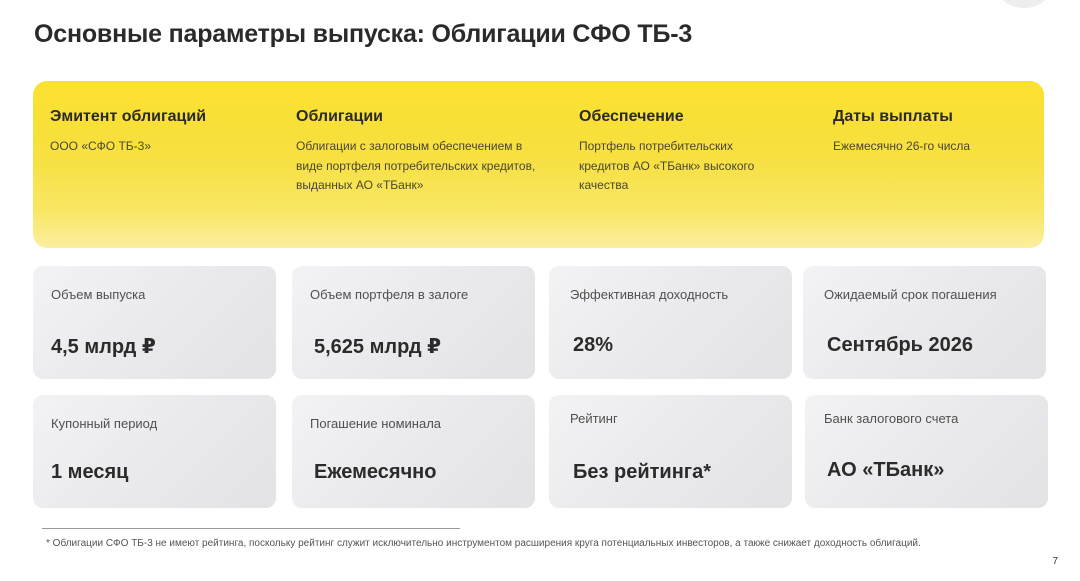 The height and width of the screenshot is (581, 1080). What do you see at coordinates (902, 146) in the screenshot?
I see `payment-dates-text: Ежемесячно 26-го числа` at bounding box center [902, 146].